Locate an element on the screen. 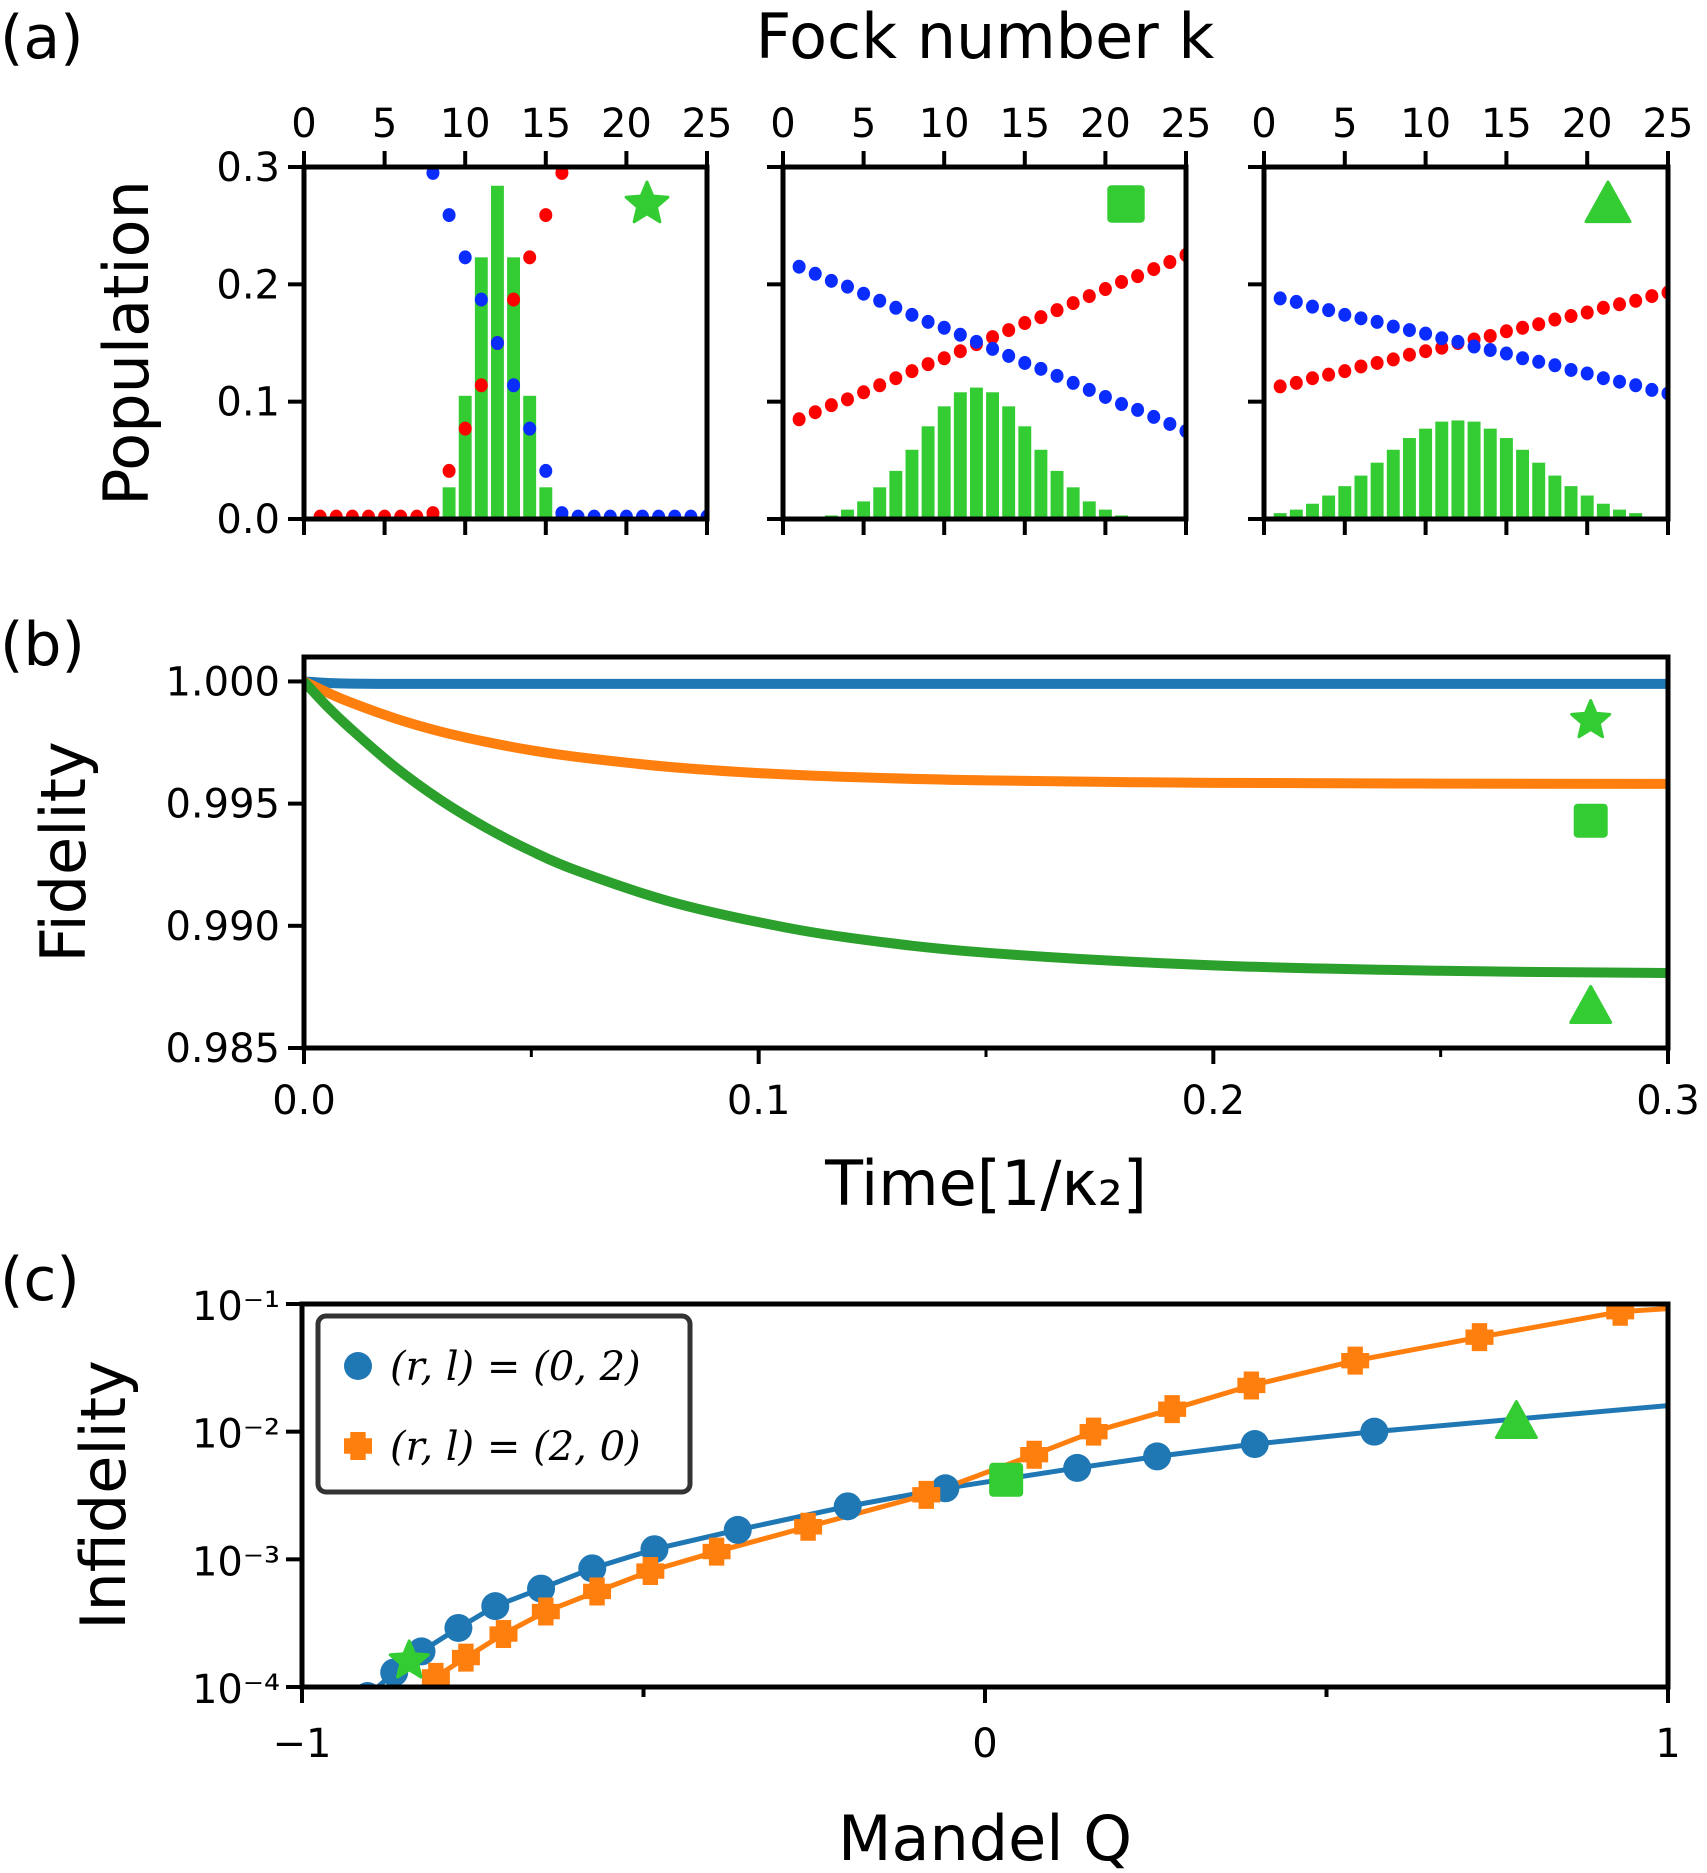 The height and width of the screenshot is (1873, 1707). x-tick-label: 0.1 is located at coordinates (759, 1101).